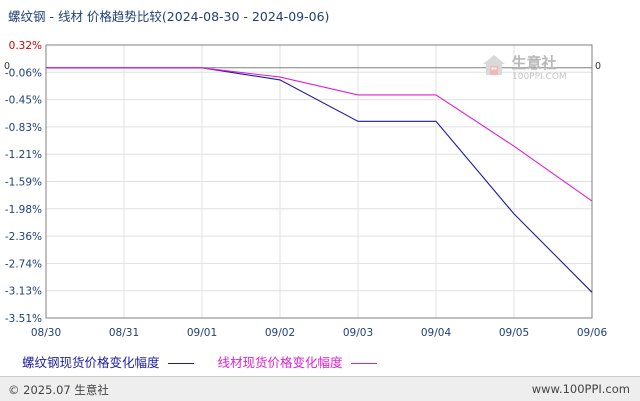  What do you see at coordinates (358, 333) in the screenshot?
I see `x-tick-label: 09/03` at bounding box center [358, 333].